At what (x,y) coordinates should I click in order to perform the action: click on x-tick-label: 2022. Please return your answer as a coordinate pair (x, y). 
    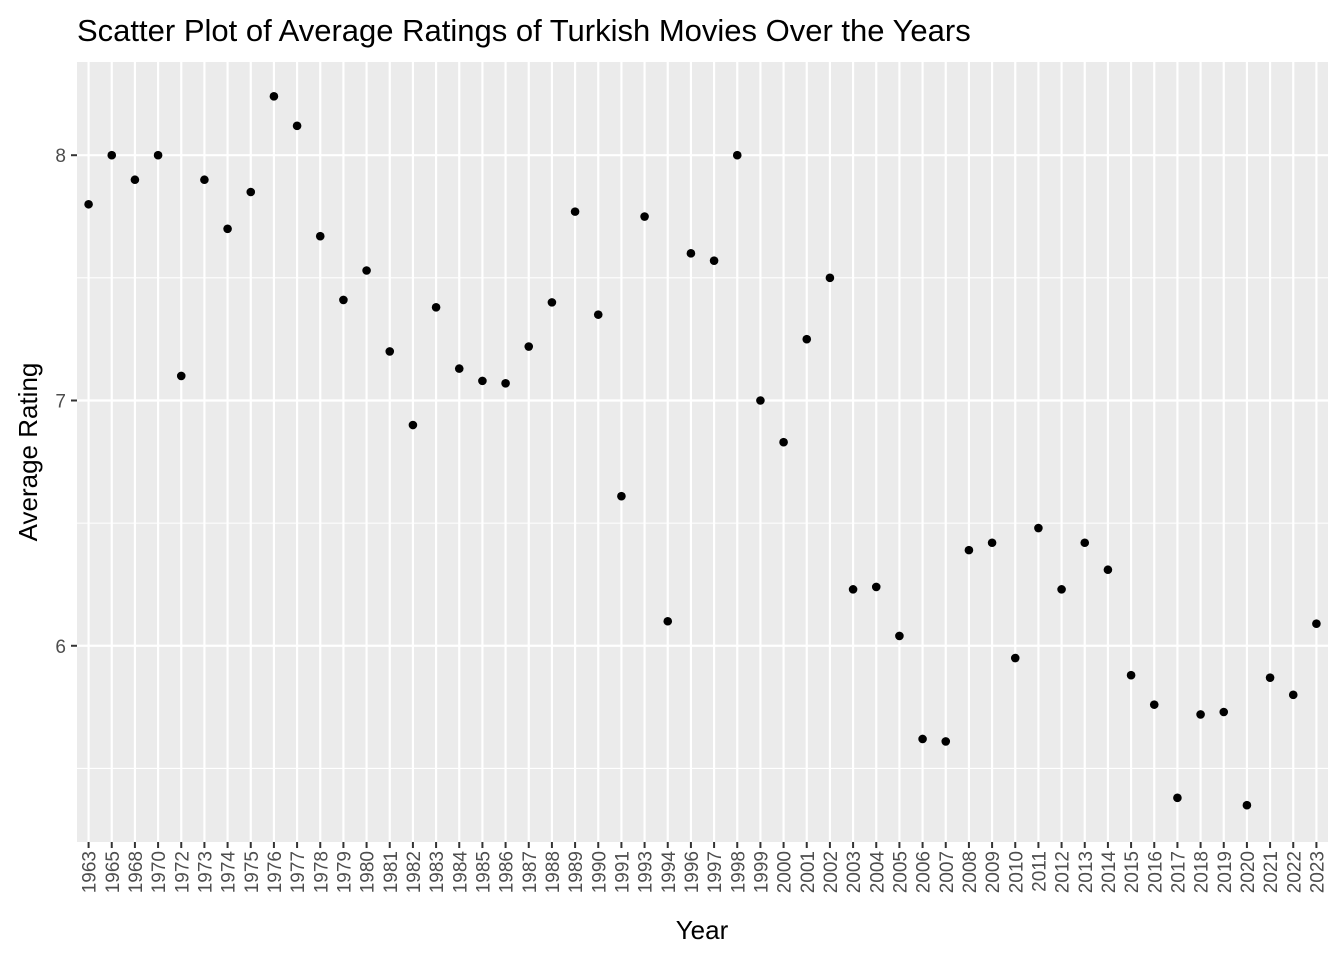
    Looking at the image, I should click on (1294, 872).